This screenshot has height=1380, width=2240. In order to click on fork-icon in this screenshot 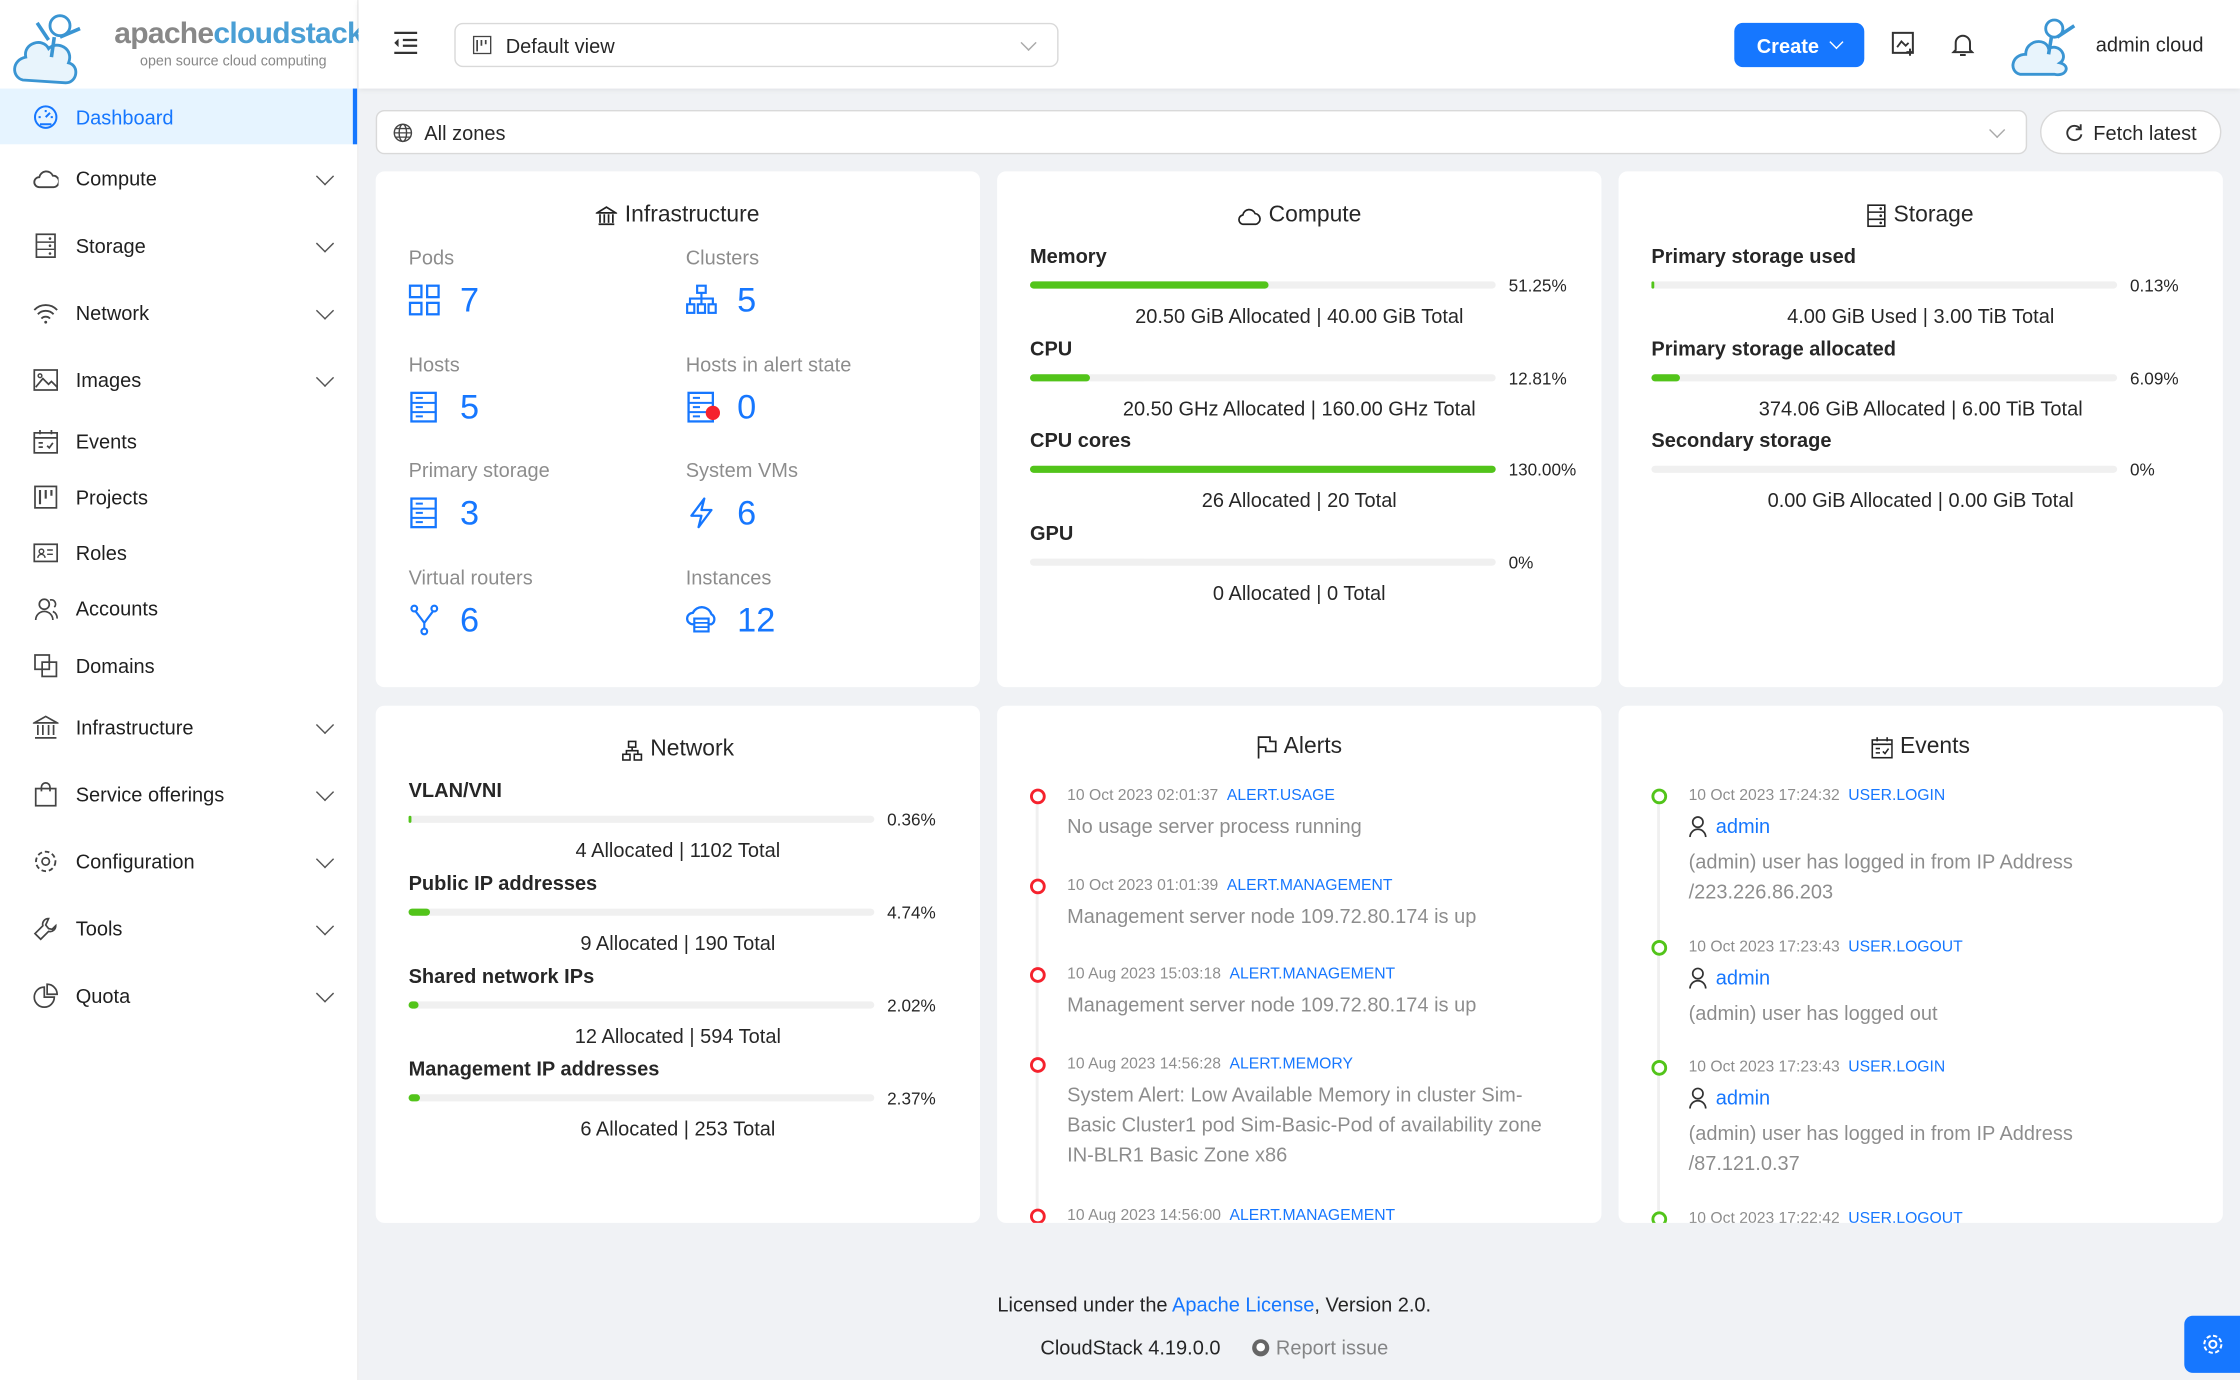, I will do `click(426, 620)`.